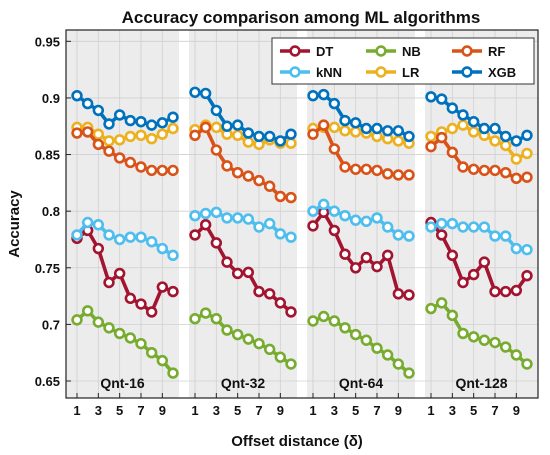 The width and height of the screenshot is (550, 455). What do you see at coordinates (381, 72) in the screenshot?
I see `legend-marker-lr` at bounding box center [381, 72].